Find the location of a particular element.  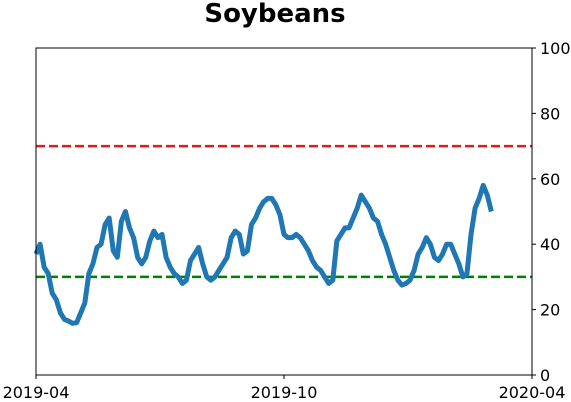

y-axis: 0 20 40 60 80 100 is located at coordinates (551, 212).